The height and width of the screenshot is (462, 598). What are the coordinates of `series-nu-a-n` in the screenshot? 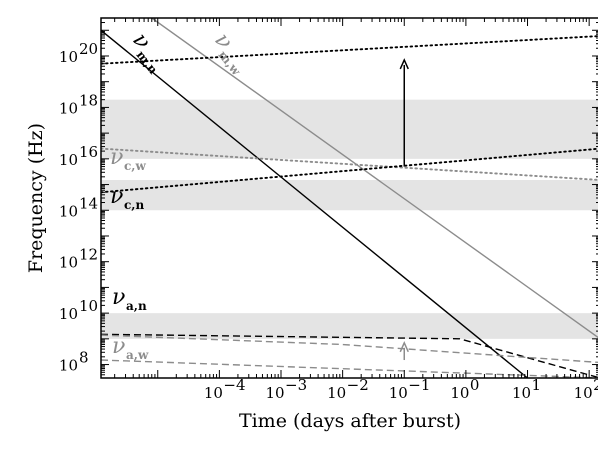 It's located at (349, 355).